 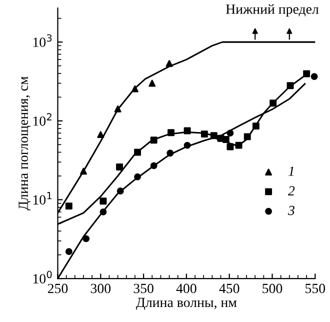 What do you see at coordinates (100, 289) in the screenshot?
I see `x-tick-label: 300` at bounding box center [100, 289].